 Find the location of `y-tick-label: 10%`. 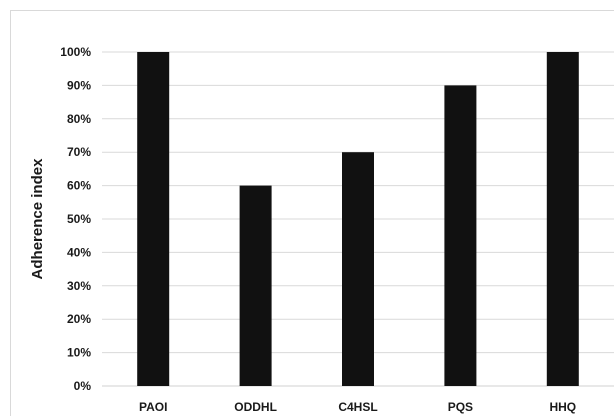

y-tick-label: 10% is located at coordinates (79, 353).